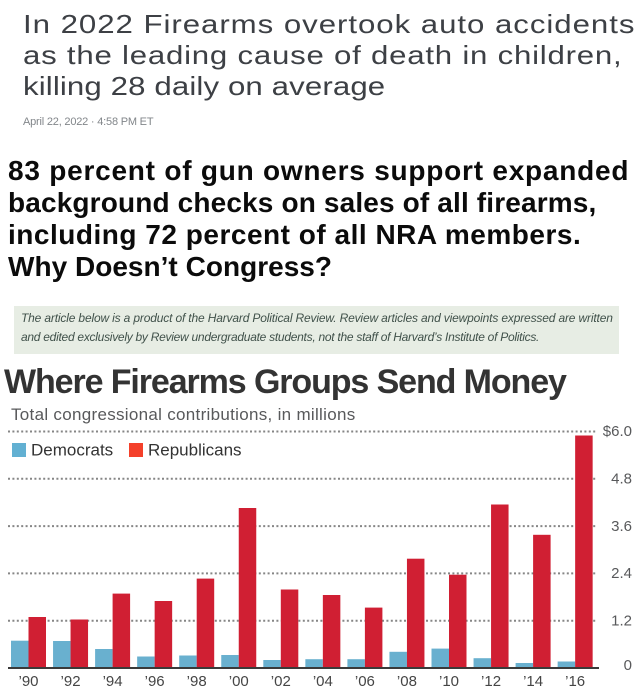 This screenshot has height=698, width=640. Describe the element at coordinates (449, 681) in the screenshot. I see `svg-text: ’10` at that location.